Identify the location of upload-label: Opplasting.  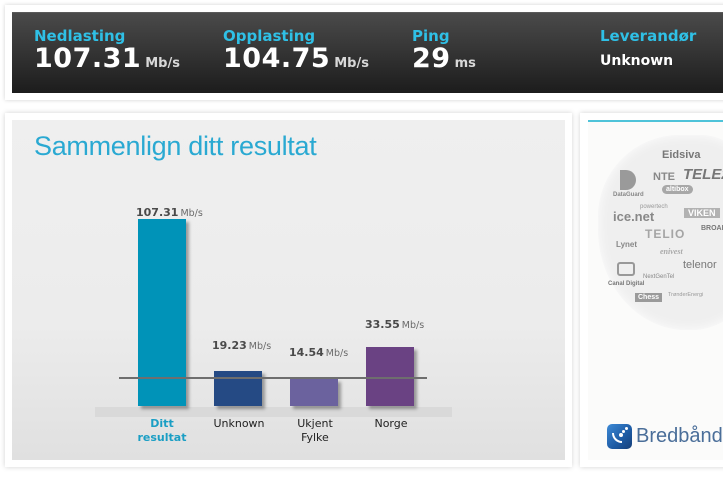
(269, 36).